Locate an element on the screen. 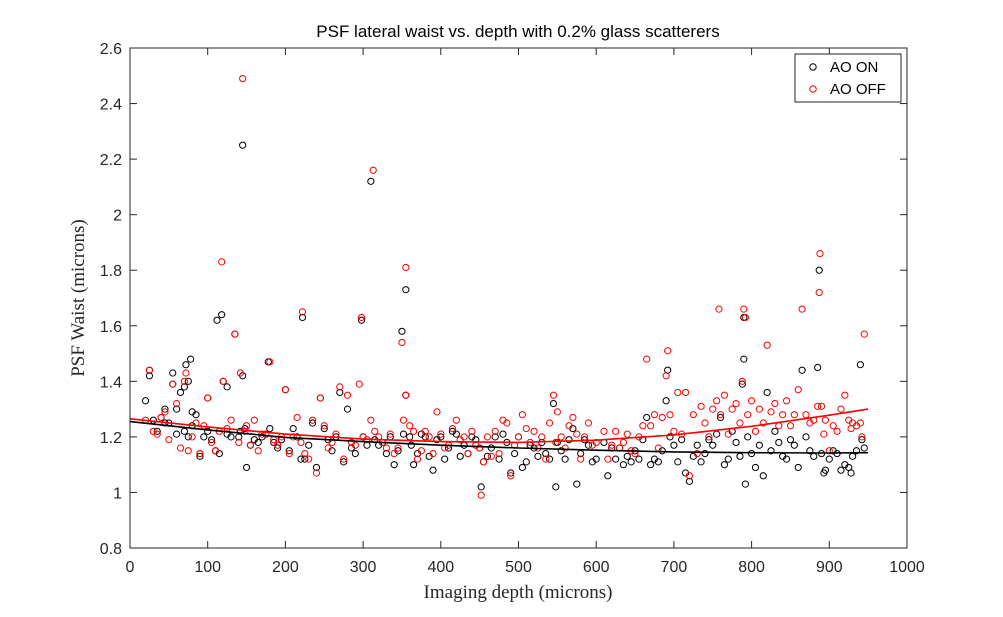 The width and height of the screenshot is (1003, 617). fit-line-ao-on is located at coordinates (499, 437).